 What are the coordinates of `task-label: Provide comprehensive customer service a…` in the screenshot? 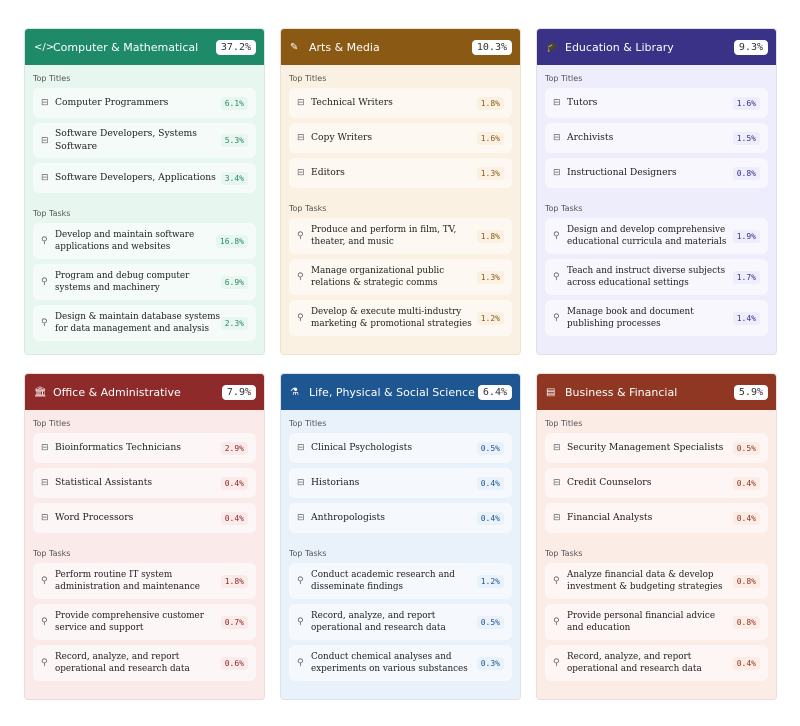 It's located at (129, 622).